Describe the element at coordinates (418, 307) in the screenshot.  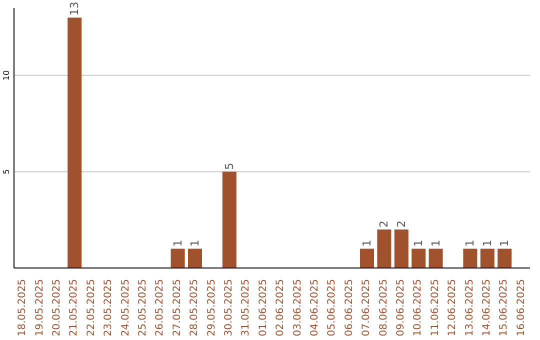
I see `x-tick-label: 10.06.2025` at that location.